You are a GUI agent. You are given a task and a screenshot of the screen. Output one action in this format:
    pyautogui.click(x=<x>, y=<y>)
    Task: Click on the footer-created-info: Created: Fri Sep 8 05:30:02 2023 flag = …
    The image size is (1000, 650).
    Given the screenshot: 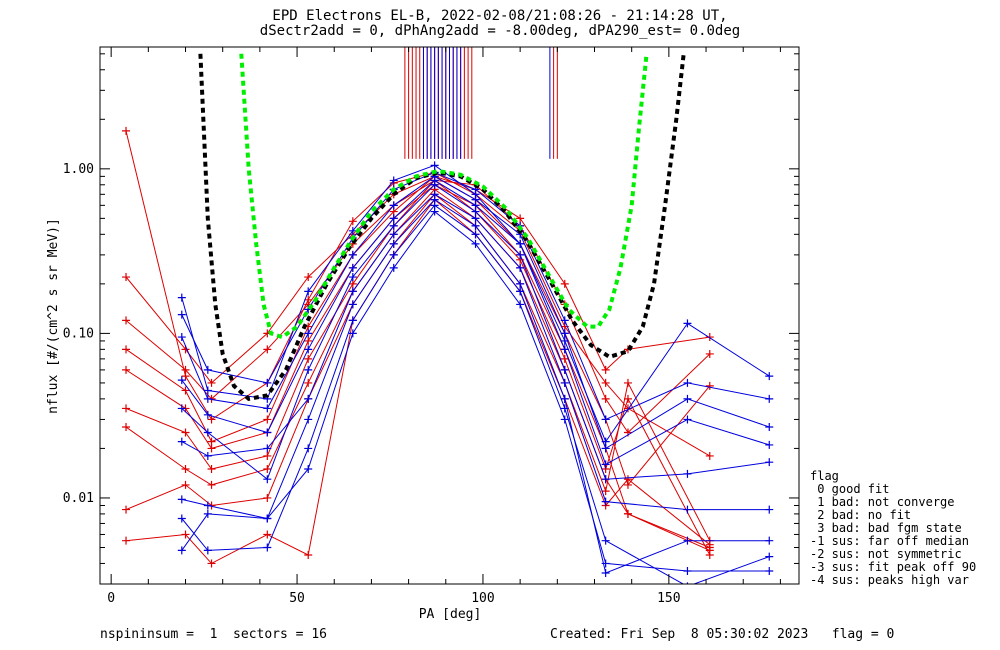 What is the action you would take?
    pyautogui.click(x=722, y=634)
    